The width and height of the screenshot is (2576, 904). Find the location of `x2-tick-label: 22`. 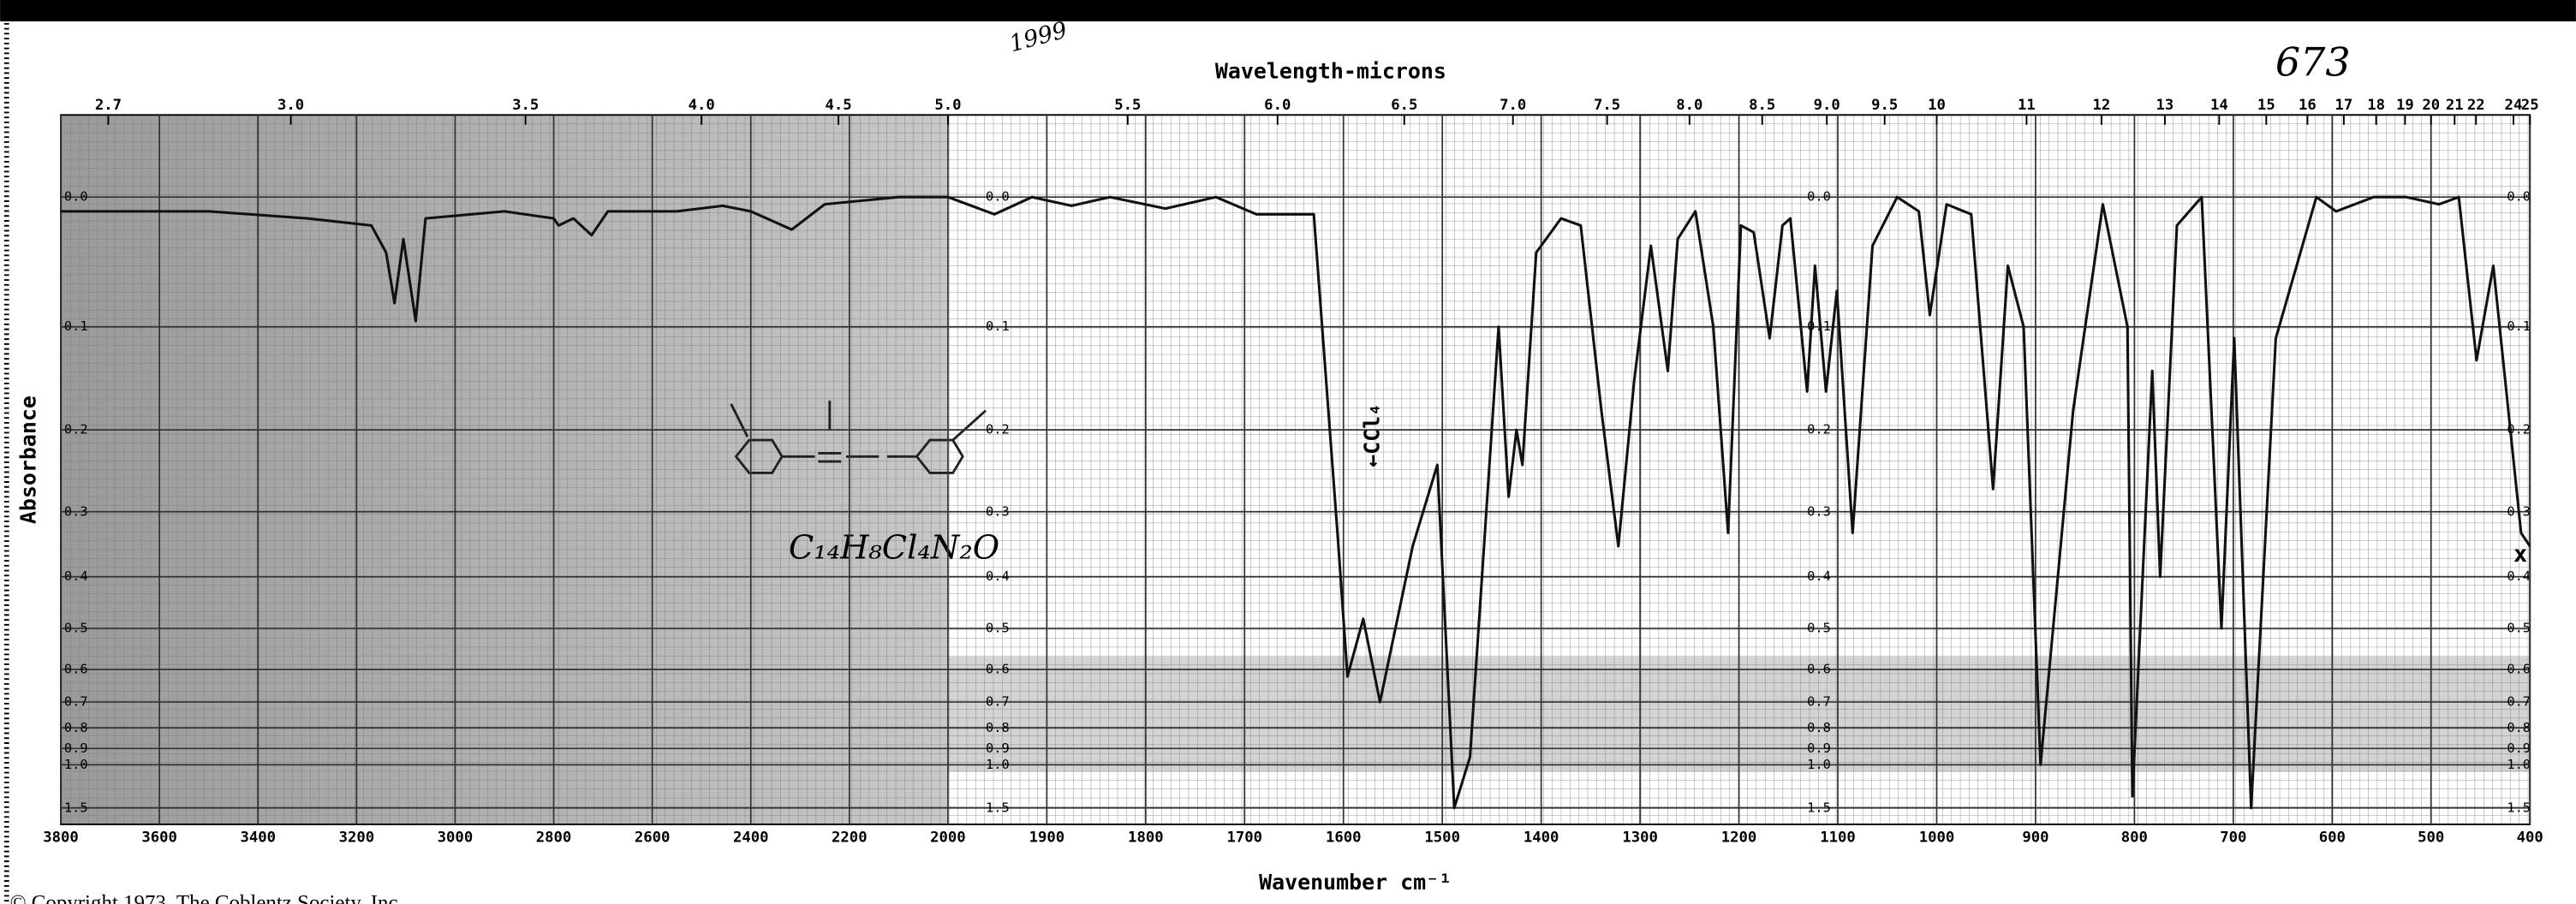

x2-tick-label: 22 is located at coordinates (2476, 105).